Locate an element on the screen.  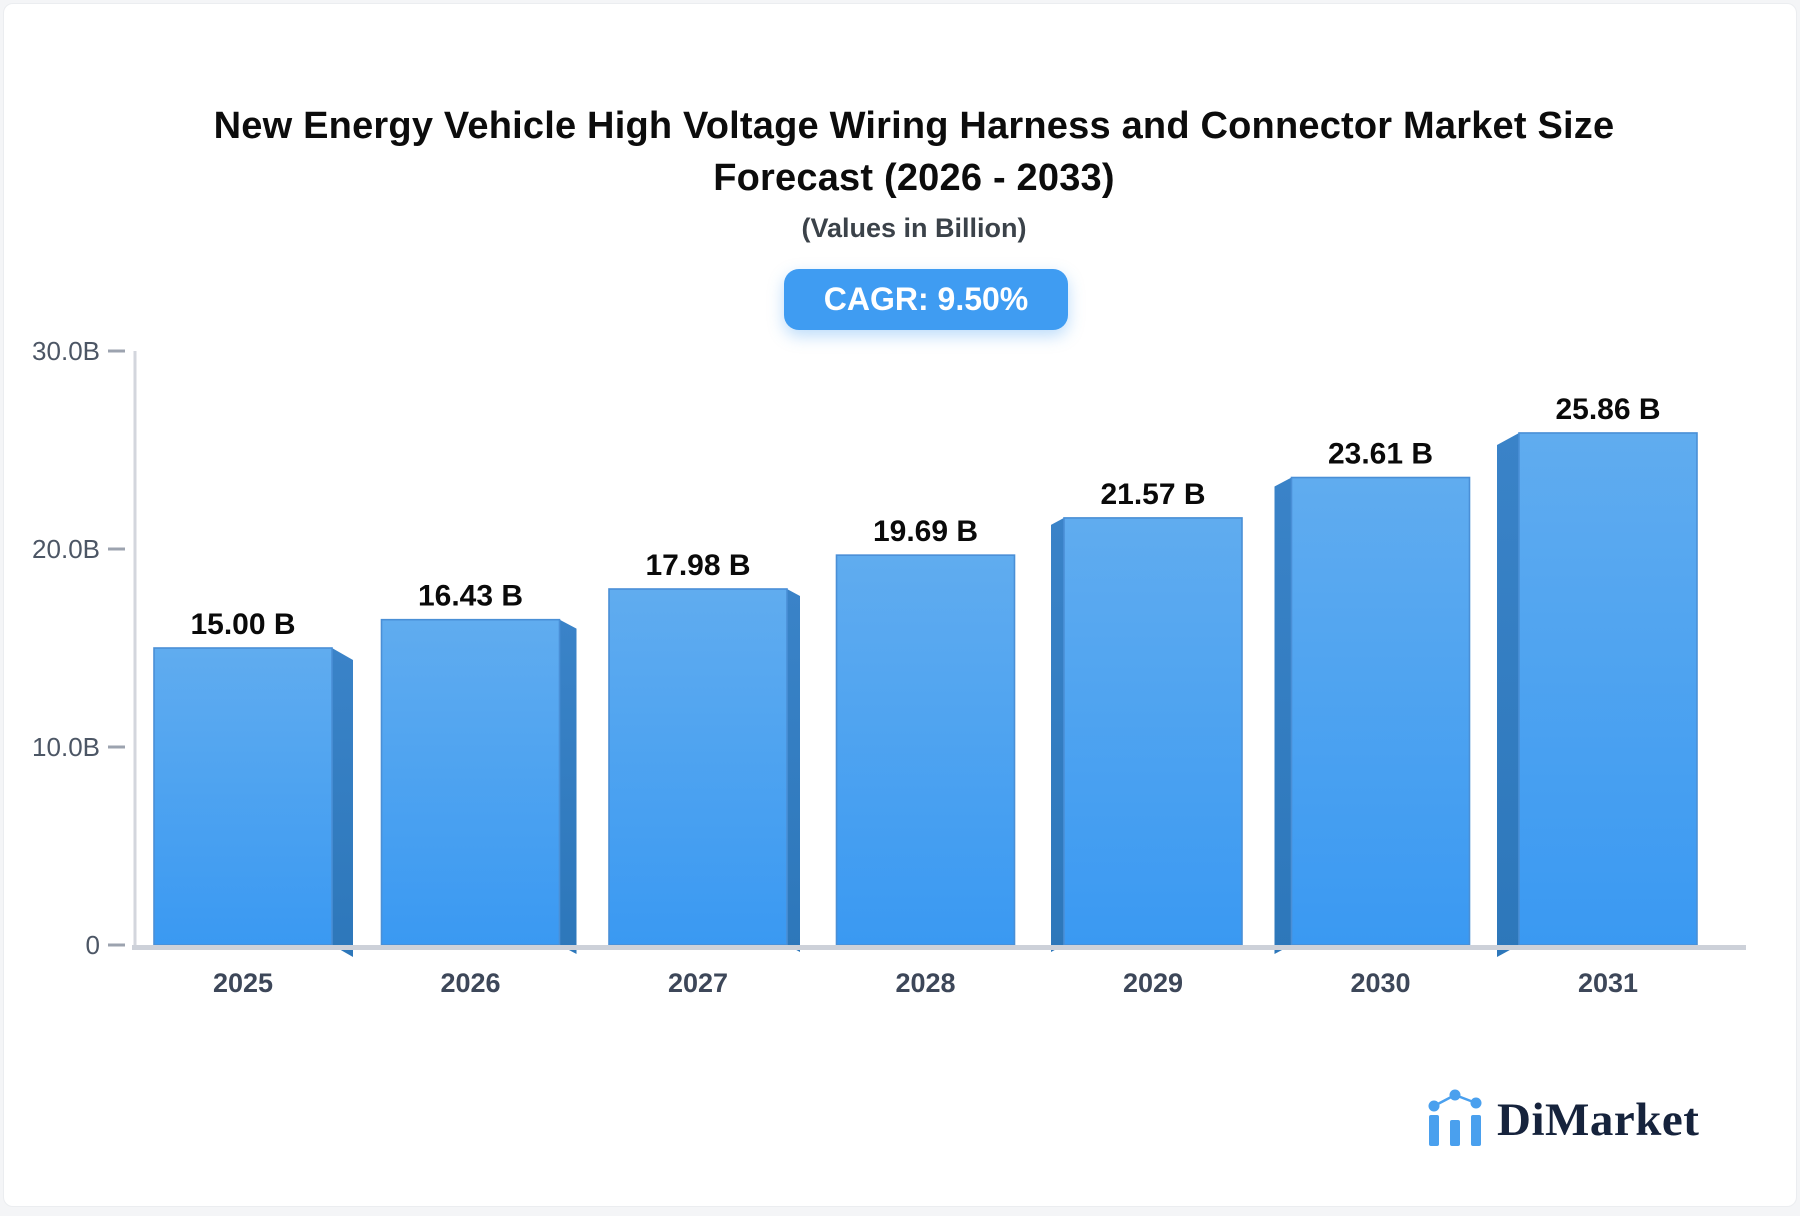
x-axis-label: 2028 is located at coordinates (925, 983).